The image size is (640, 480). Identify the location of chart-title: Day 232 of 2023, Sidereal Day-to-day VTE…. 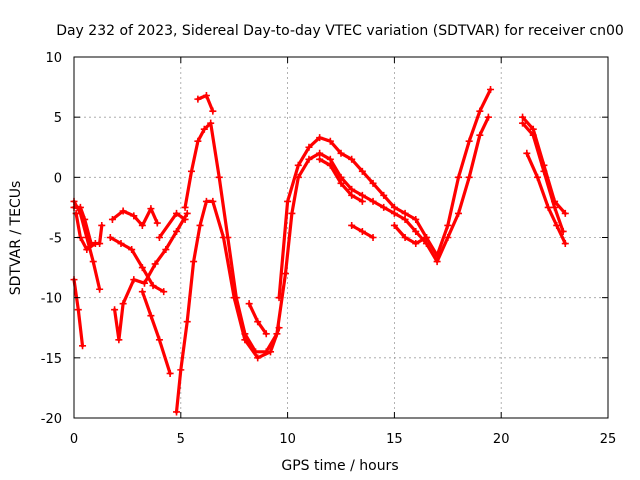
(340, 31).